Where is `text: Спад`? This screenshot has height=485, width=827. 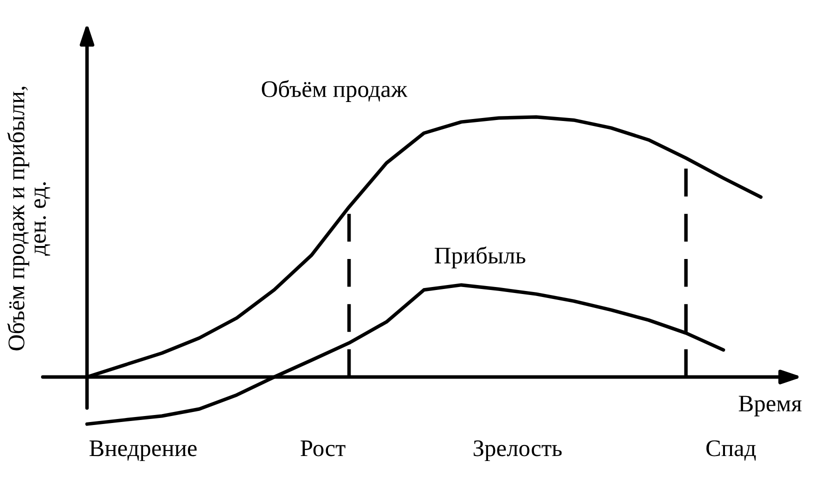 text: Спад is located at coordinates (731, 450).